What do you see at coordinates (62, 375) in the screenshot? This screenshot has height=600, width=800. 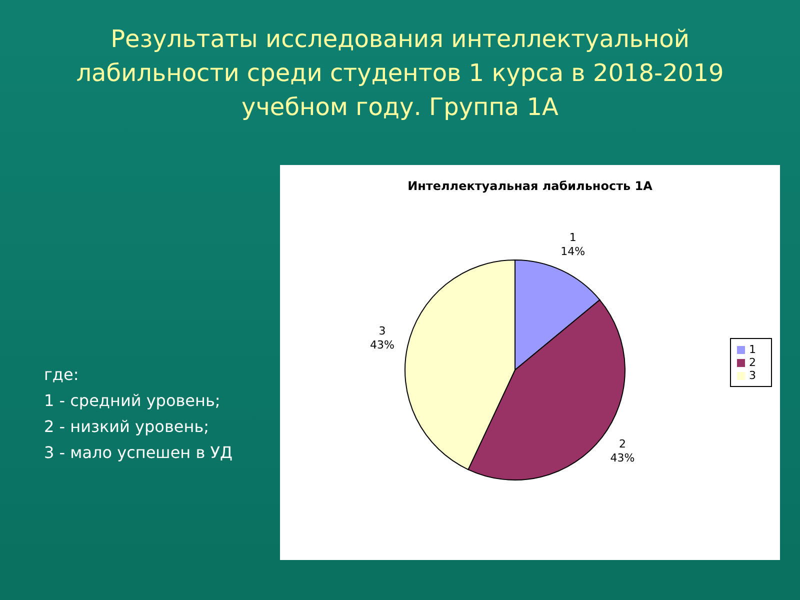 I see `text: где:` at bounding box center [62, 375].